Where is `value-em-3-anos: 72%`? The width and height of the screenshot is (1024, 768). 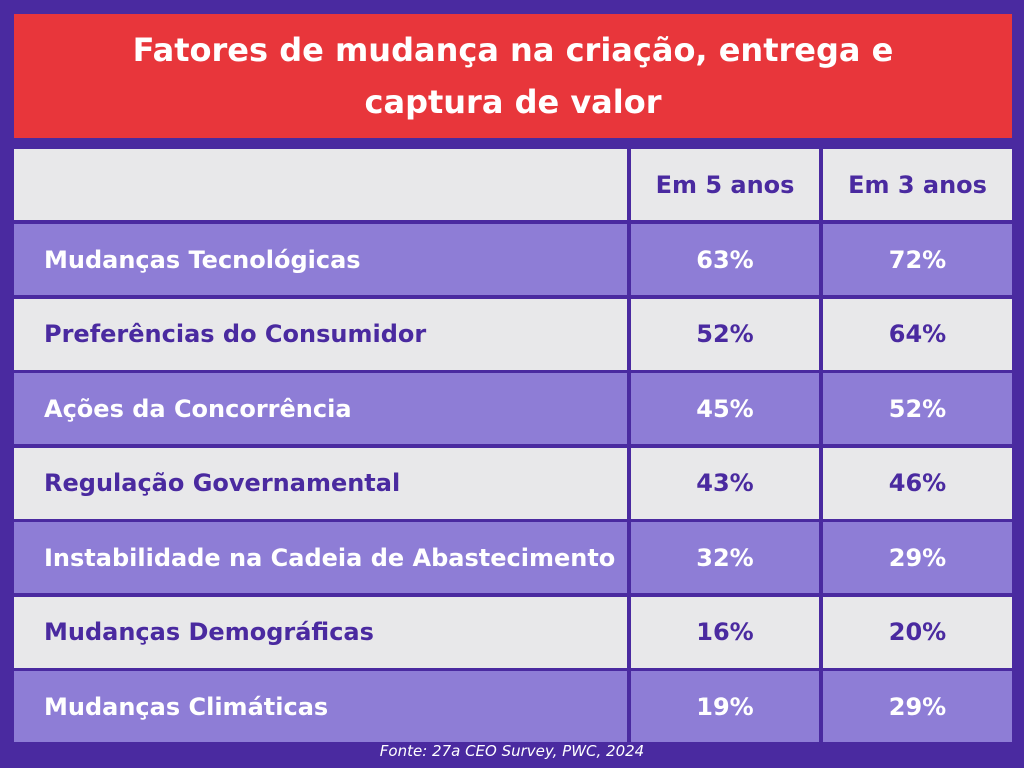 value-em-3-anos: 72% is located at coordinates (917, 259).